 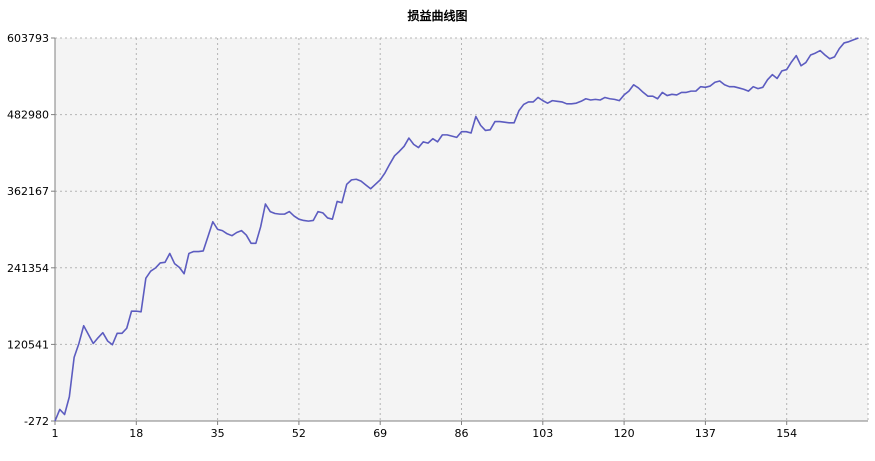 I want to click on x-tick-label: 69, so click(x=380, y=433).